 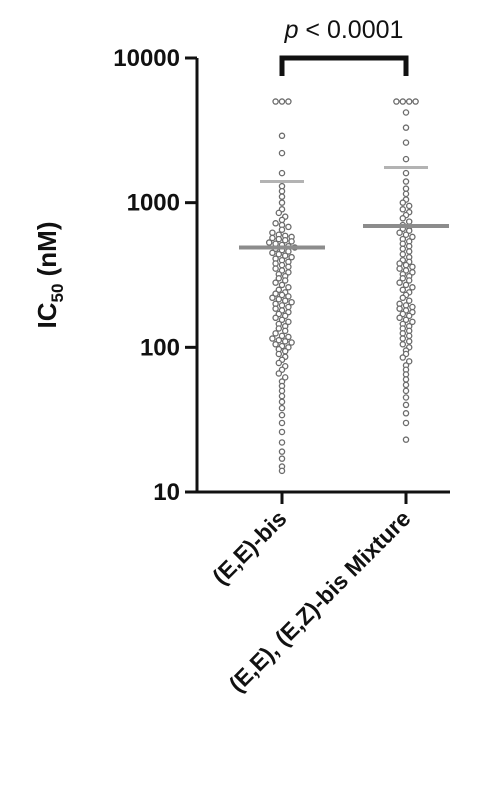 What do you see at coordinates (146, 58) in the screenshot?
I see `y-tick-label: 10000` at bounding box center [146, 58].